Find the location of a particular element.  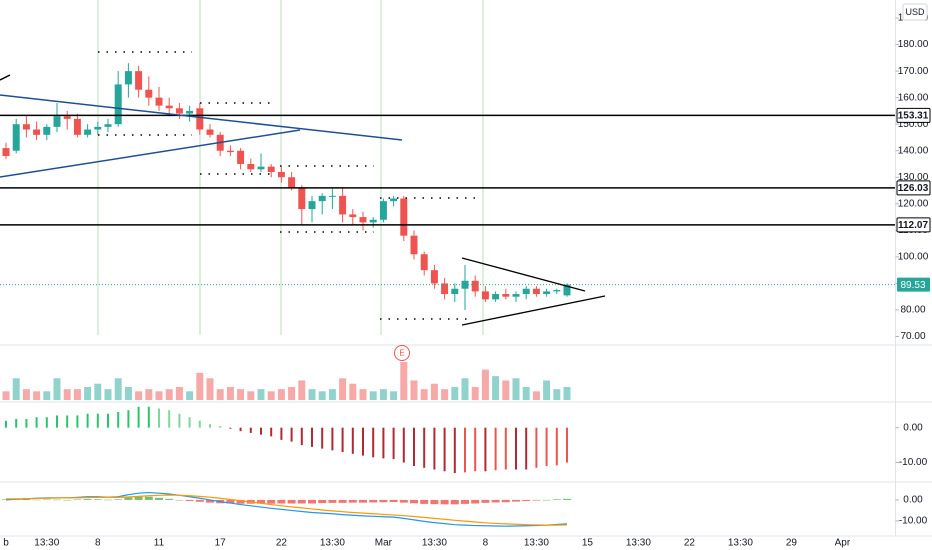

currency-box is located at coordinates (915, 12).